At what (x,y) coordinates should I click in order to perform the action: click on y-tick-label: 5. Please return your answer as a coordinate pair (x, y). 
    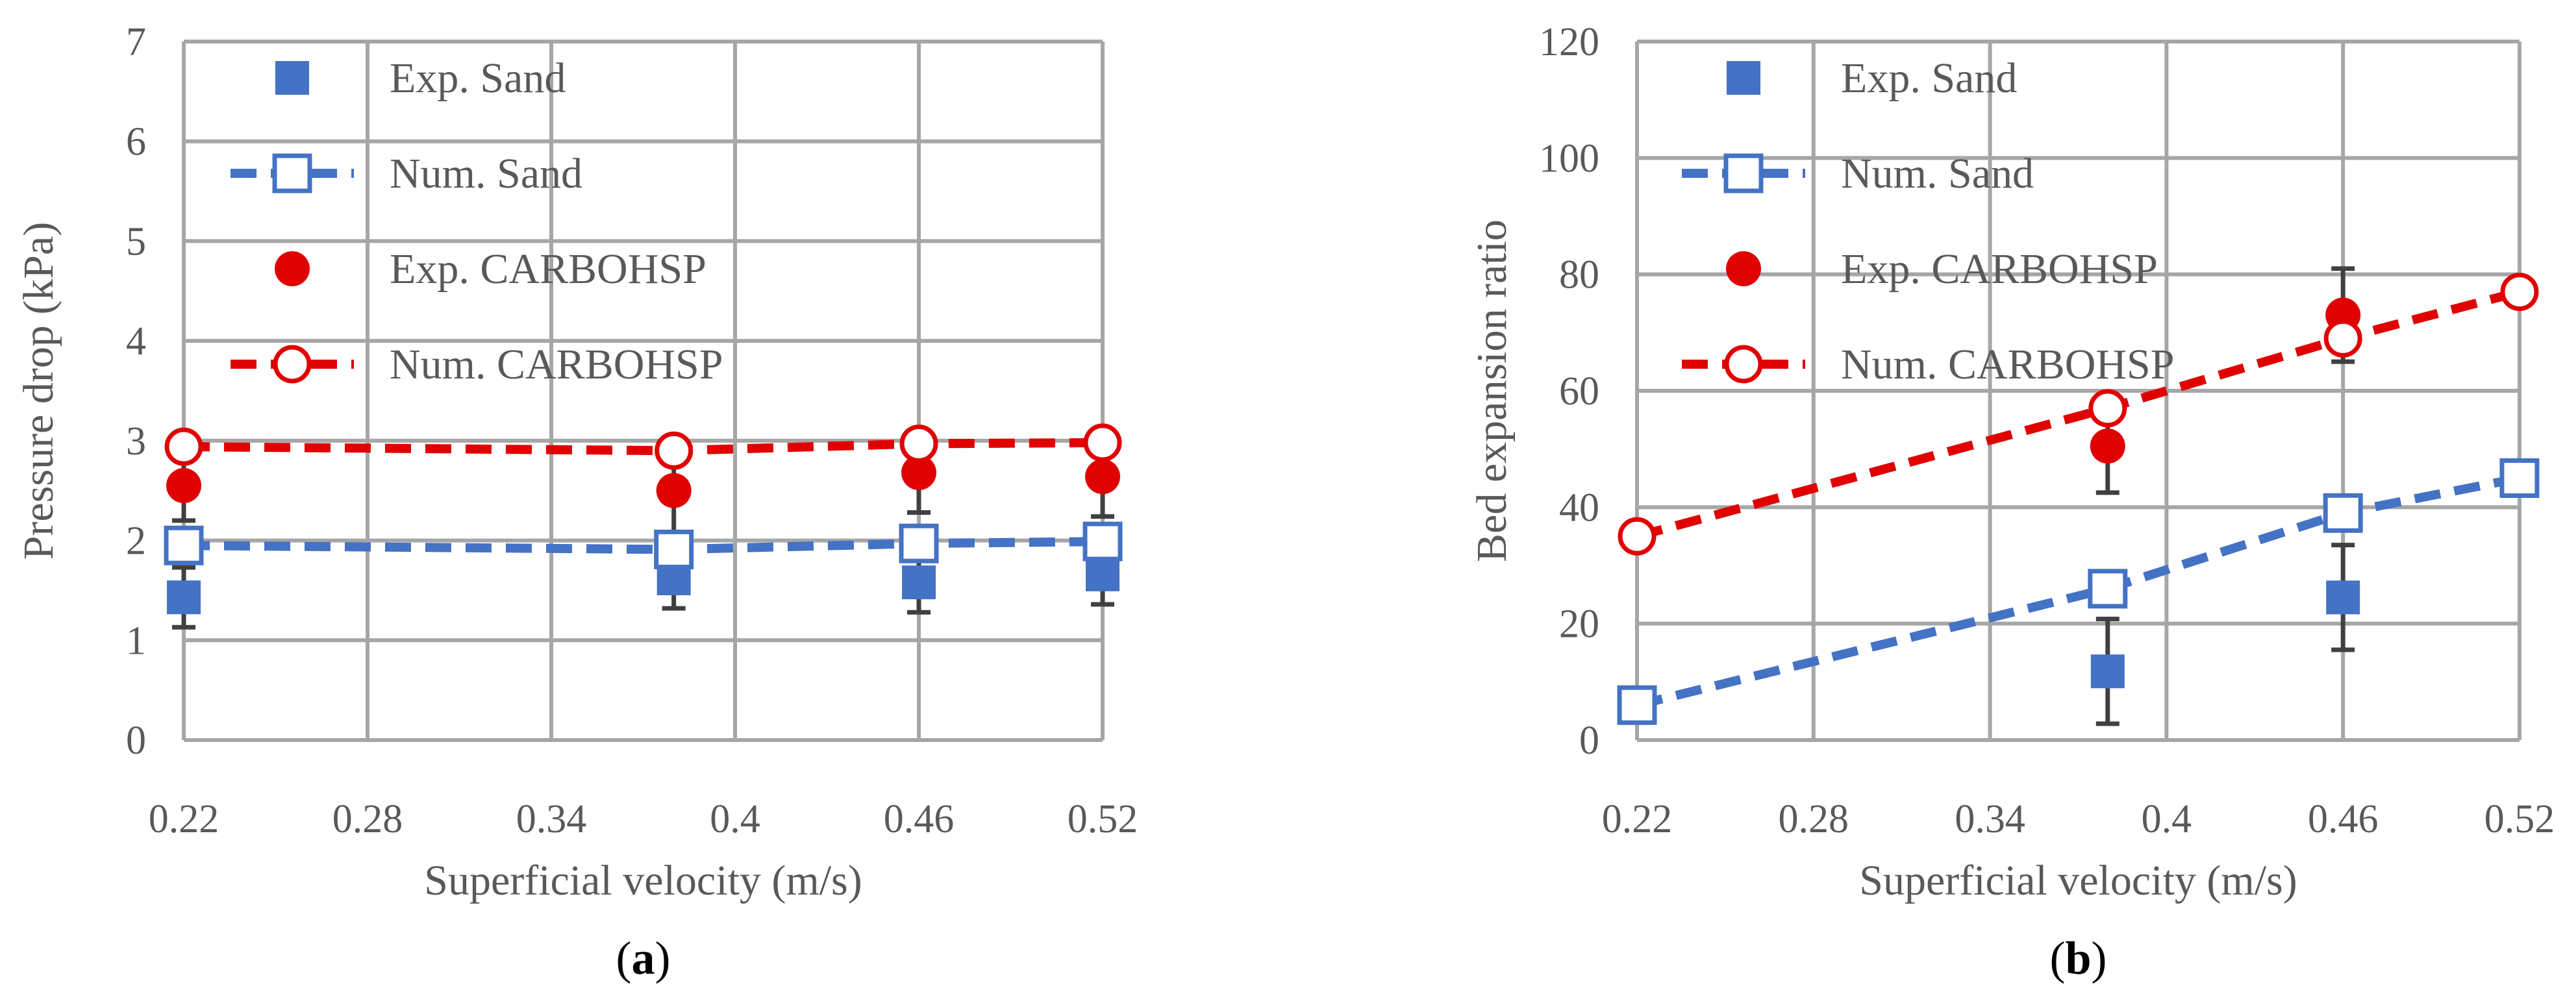
    Looking at the image, I should click on (136, 242).